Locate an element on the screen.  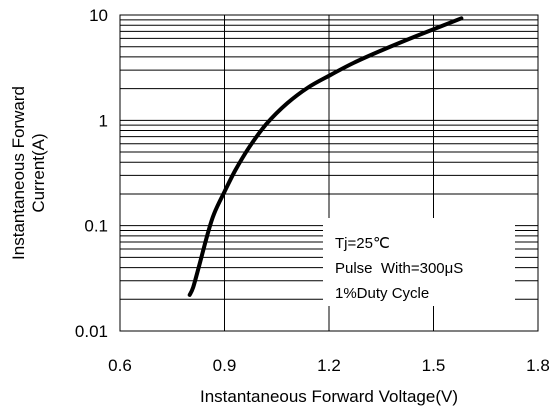
x-tick-label: 1.2 is located at coordinates (329, 365).